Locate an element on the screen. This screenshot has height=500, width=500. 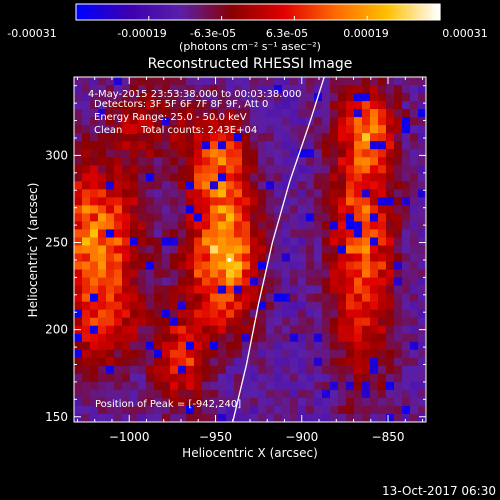
colorbar-tick-label: -0.00019 is located at coordinates (141, 33).